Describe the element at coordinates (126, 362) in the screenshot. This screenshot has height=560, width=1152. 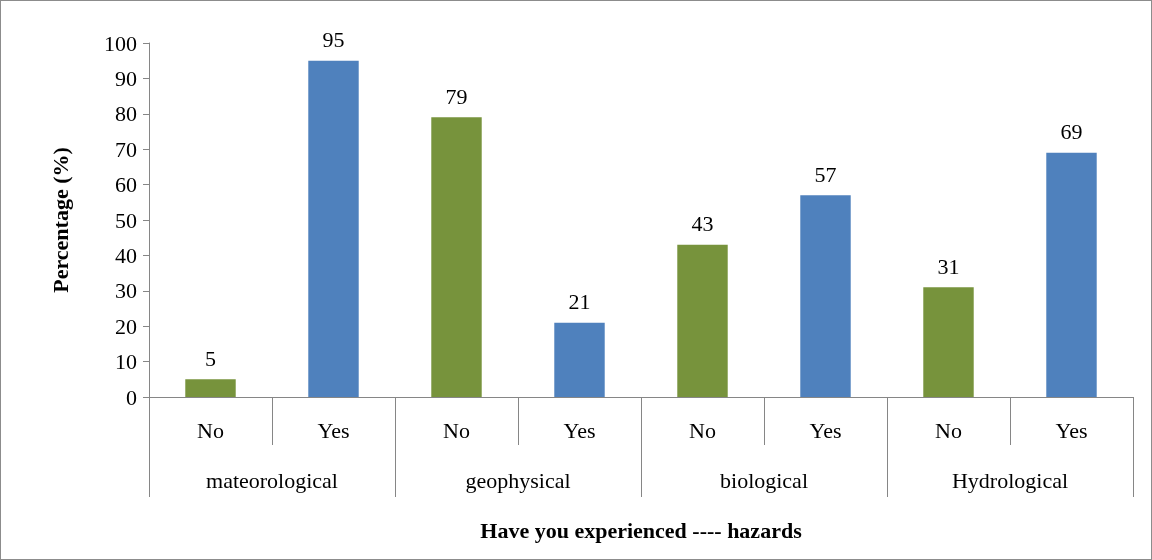
I see `y-tick-label: 10` at that location.